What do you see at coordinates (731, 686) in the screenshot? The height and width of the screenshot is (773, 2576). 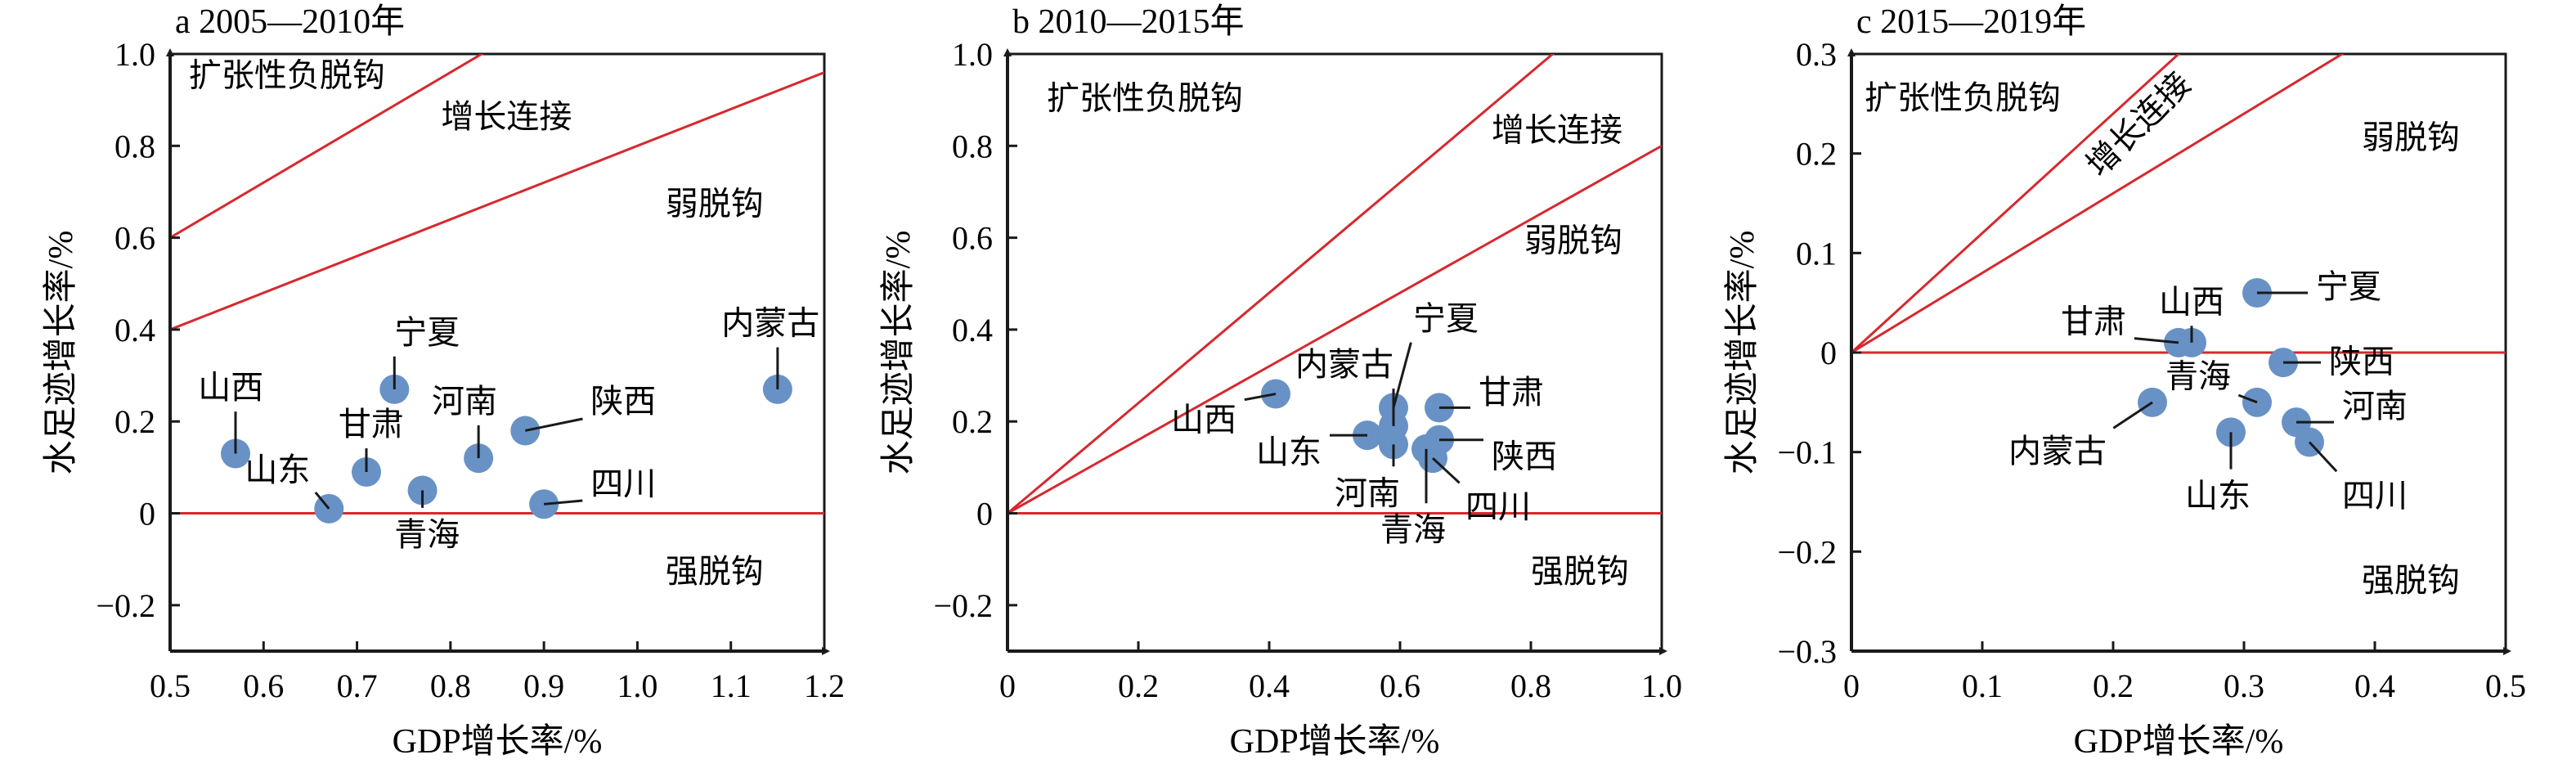 I see `x-tick-label: 1.1` at bounding box center [731, 686].